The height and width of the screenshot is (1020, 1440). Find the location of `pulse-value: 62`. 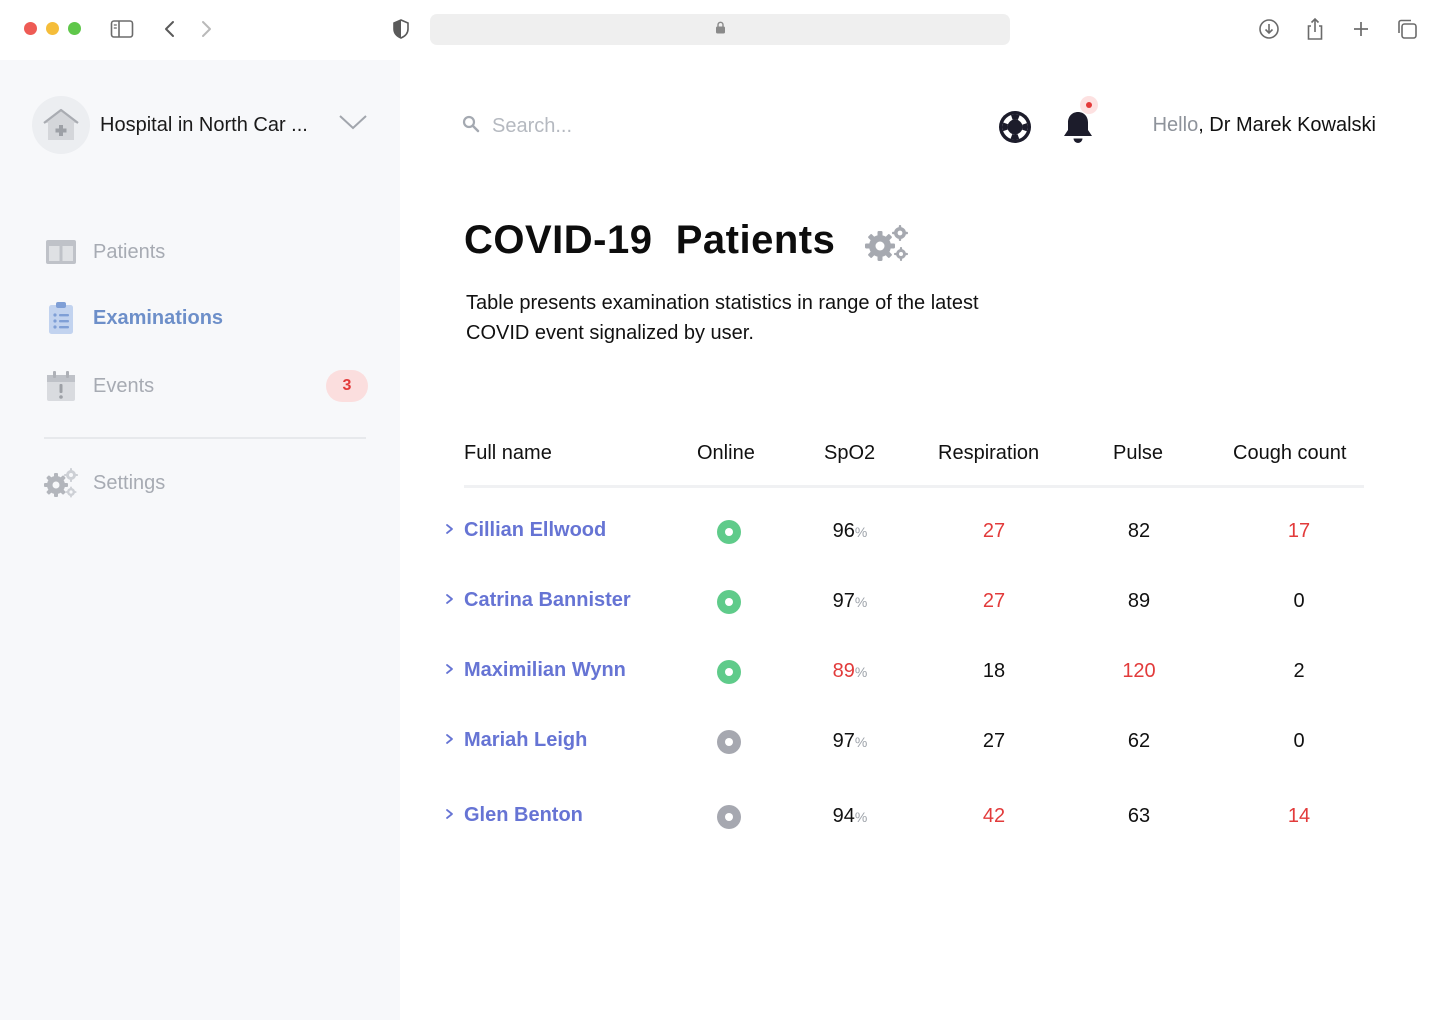

pulse-value: 62 is located at coordinates (1139, 741).